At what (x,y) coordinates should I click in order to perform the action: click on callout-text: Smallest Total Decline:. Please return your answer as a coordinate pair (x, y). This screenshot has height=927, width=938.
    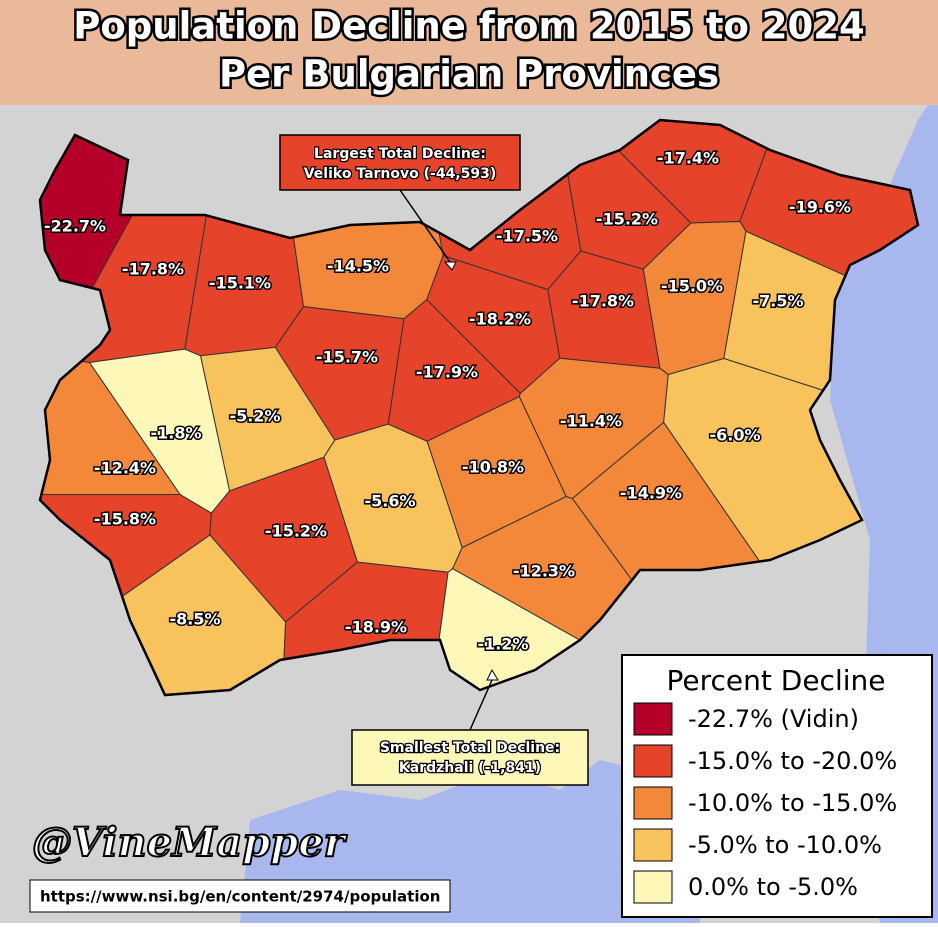
    Looking at the image, I should click on (470, 748).